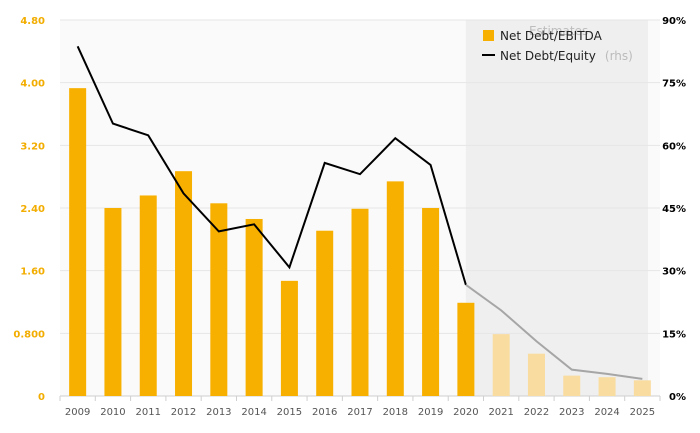 The height and width of the screenshot is (433, 700). What do you see at coordinates (642, 412) in the screenshot?
I see `x-tick-label: 2025` at bounding box center [642, 412].